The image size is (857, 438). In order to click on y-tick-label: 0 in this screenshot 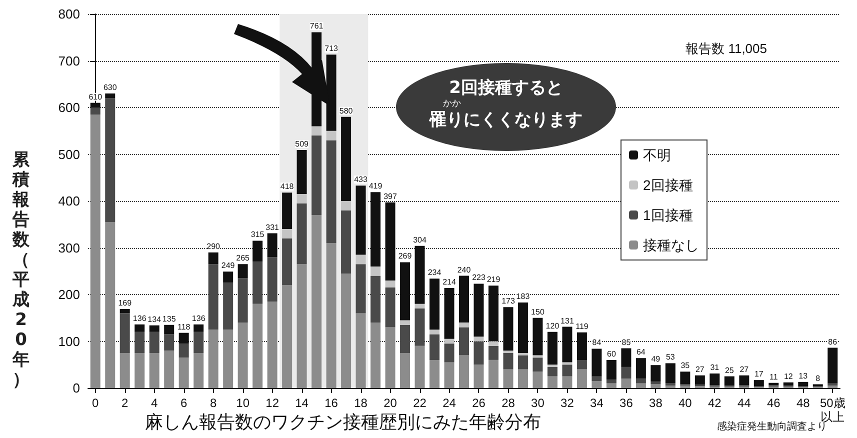, I will do `click(76, 388)`.